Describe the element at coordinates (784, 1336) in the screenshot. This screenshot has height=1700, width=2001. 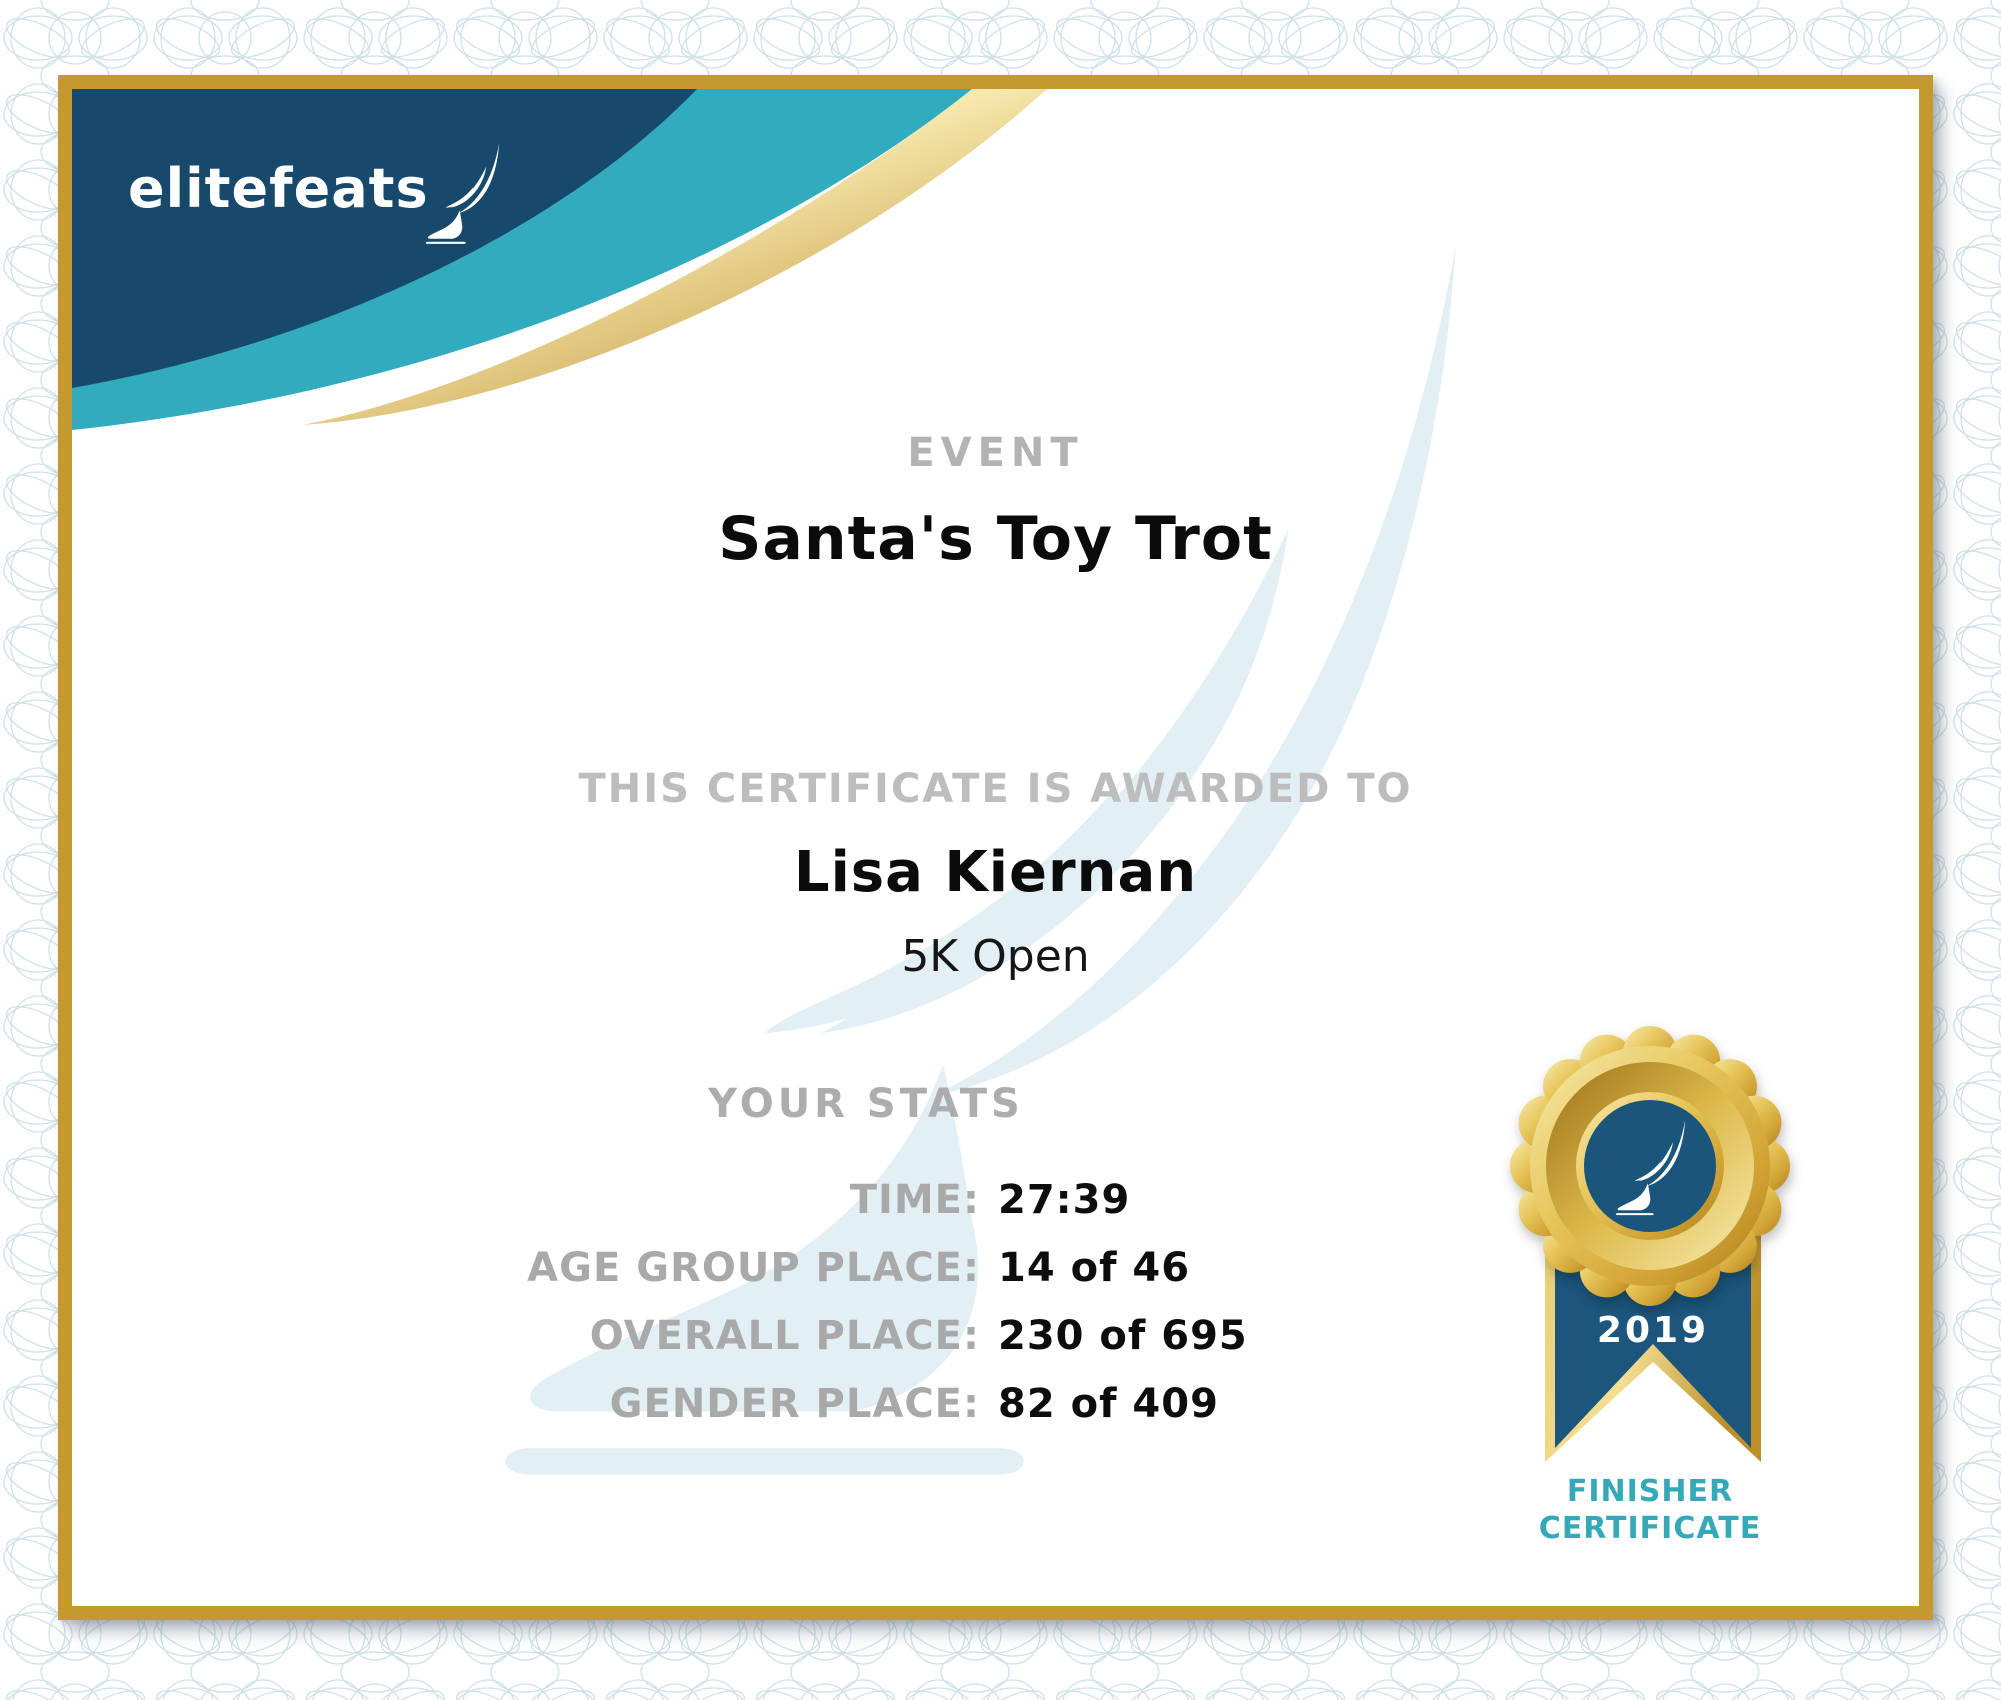
I see `stat-label: OVERALL PLACE:` at that location.